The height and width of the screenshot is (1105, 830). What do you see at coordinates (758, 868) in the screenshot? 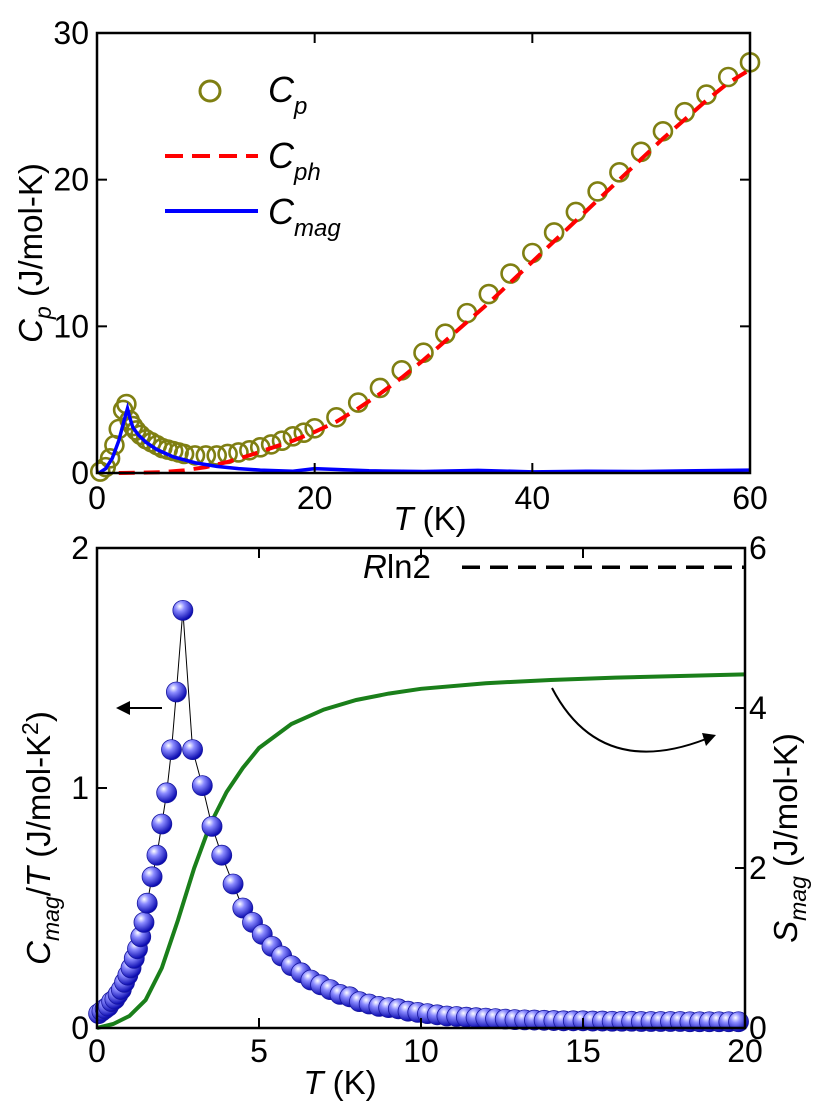
I see `y-right-tick-label: 2` at bounding box center [758, 868].